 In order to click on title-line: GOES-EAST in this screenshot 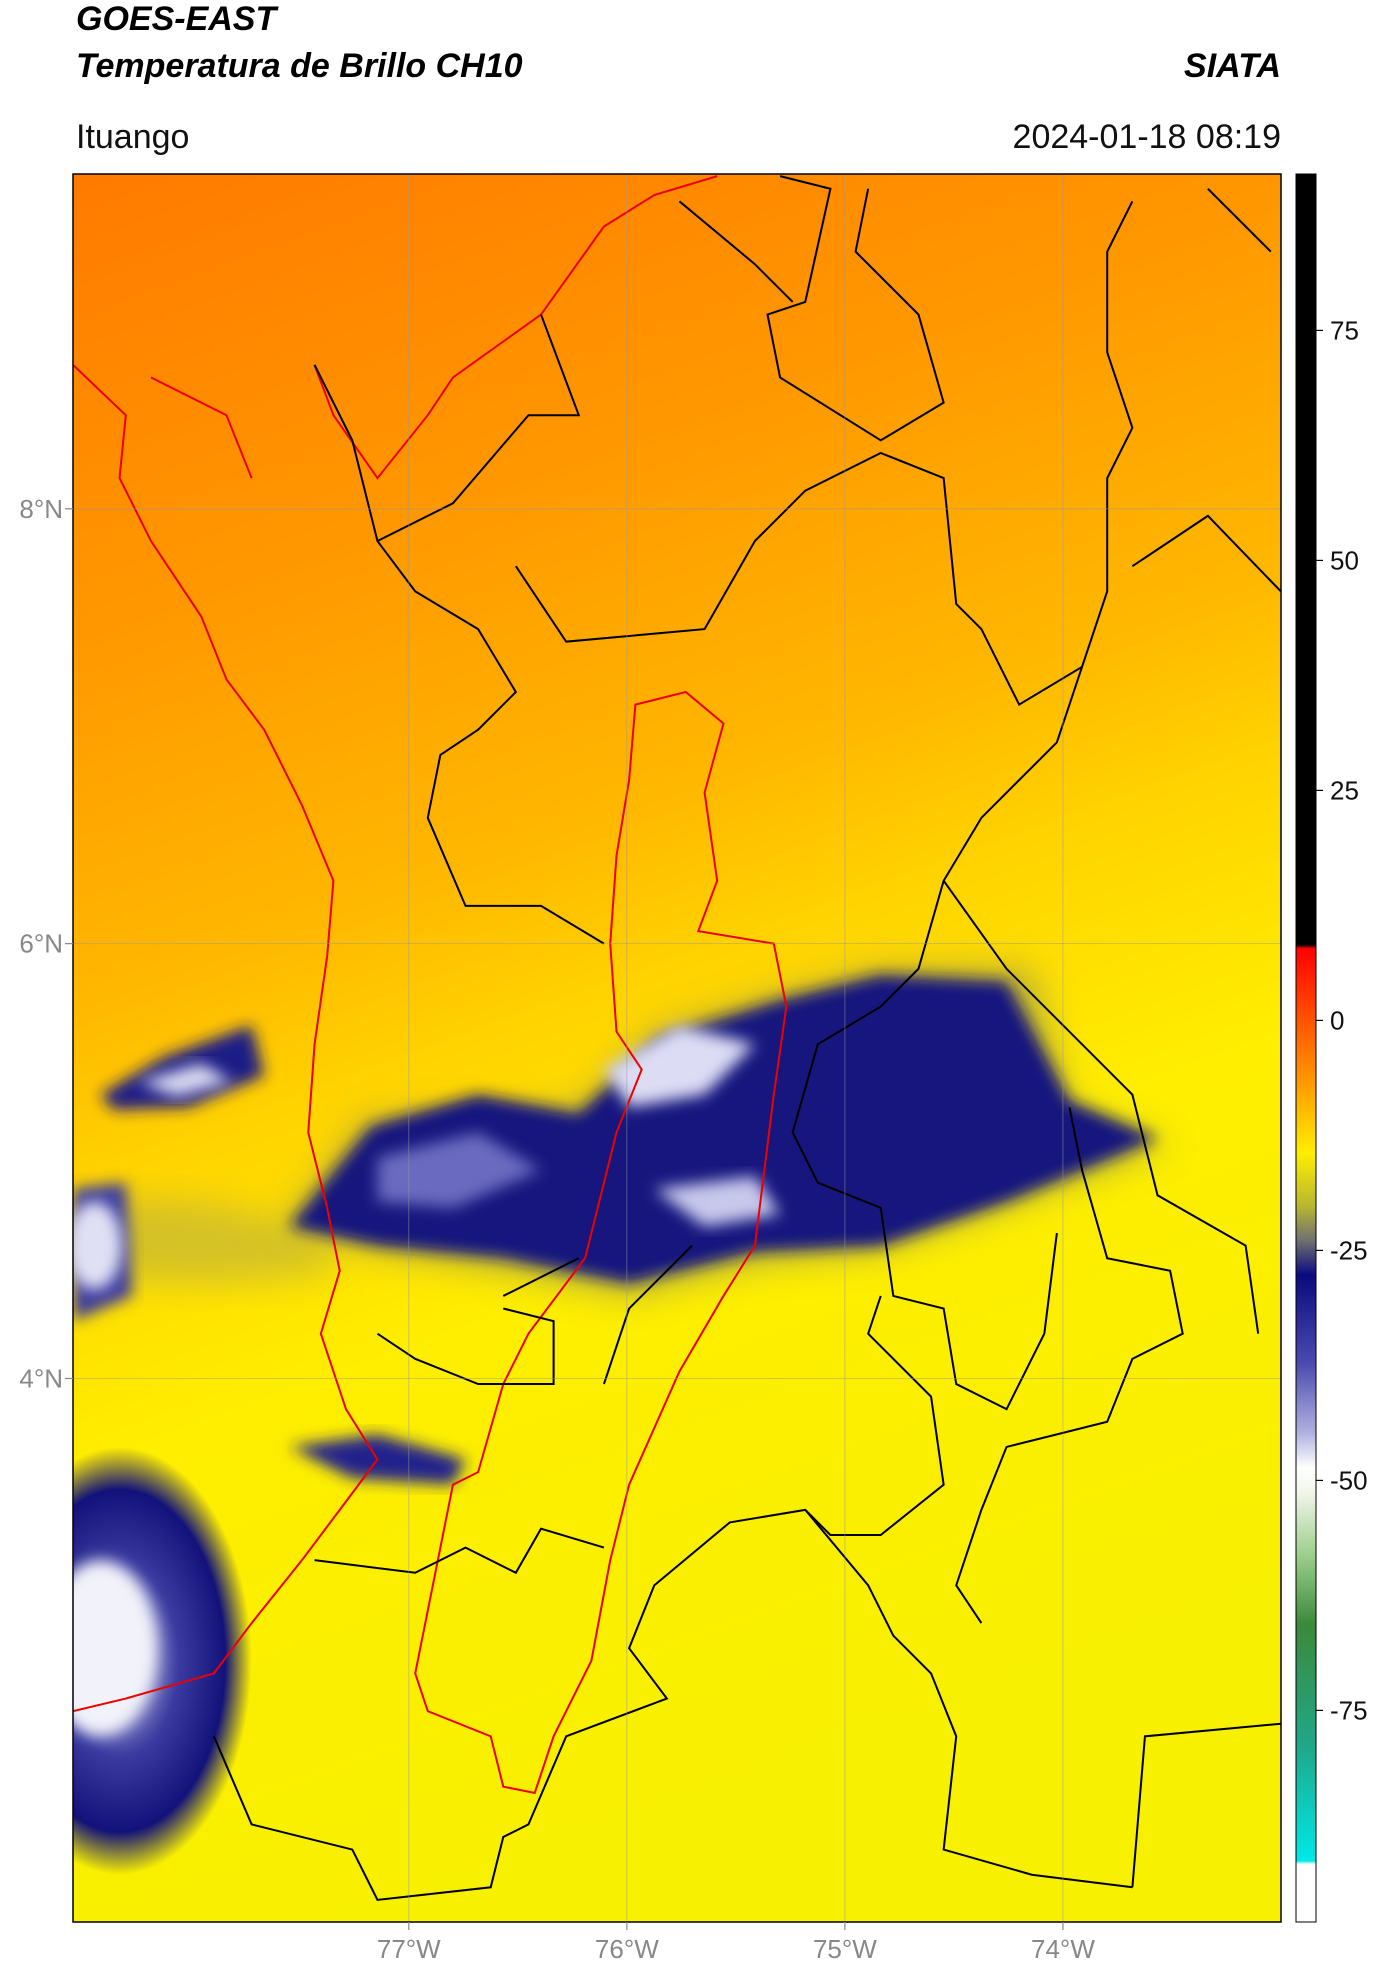, I will do `click(177, 19)`.